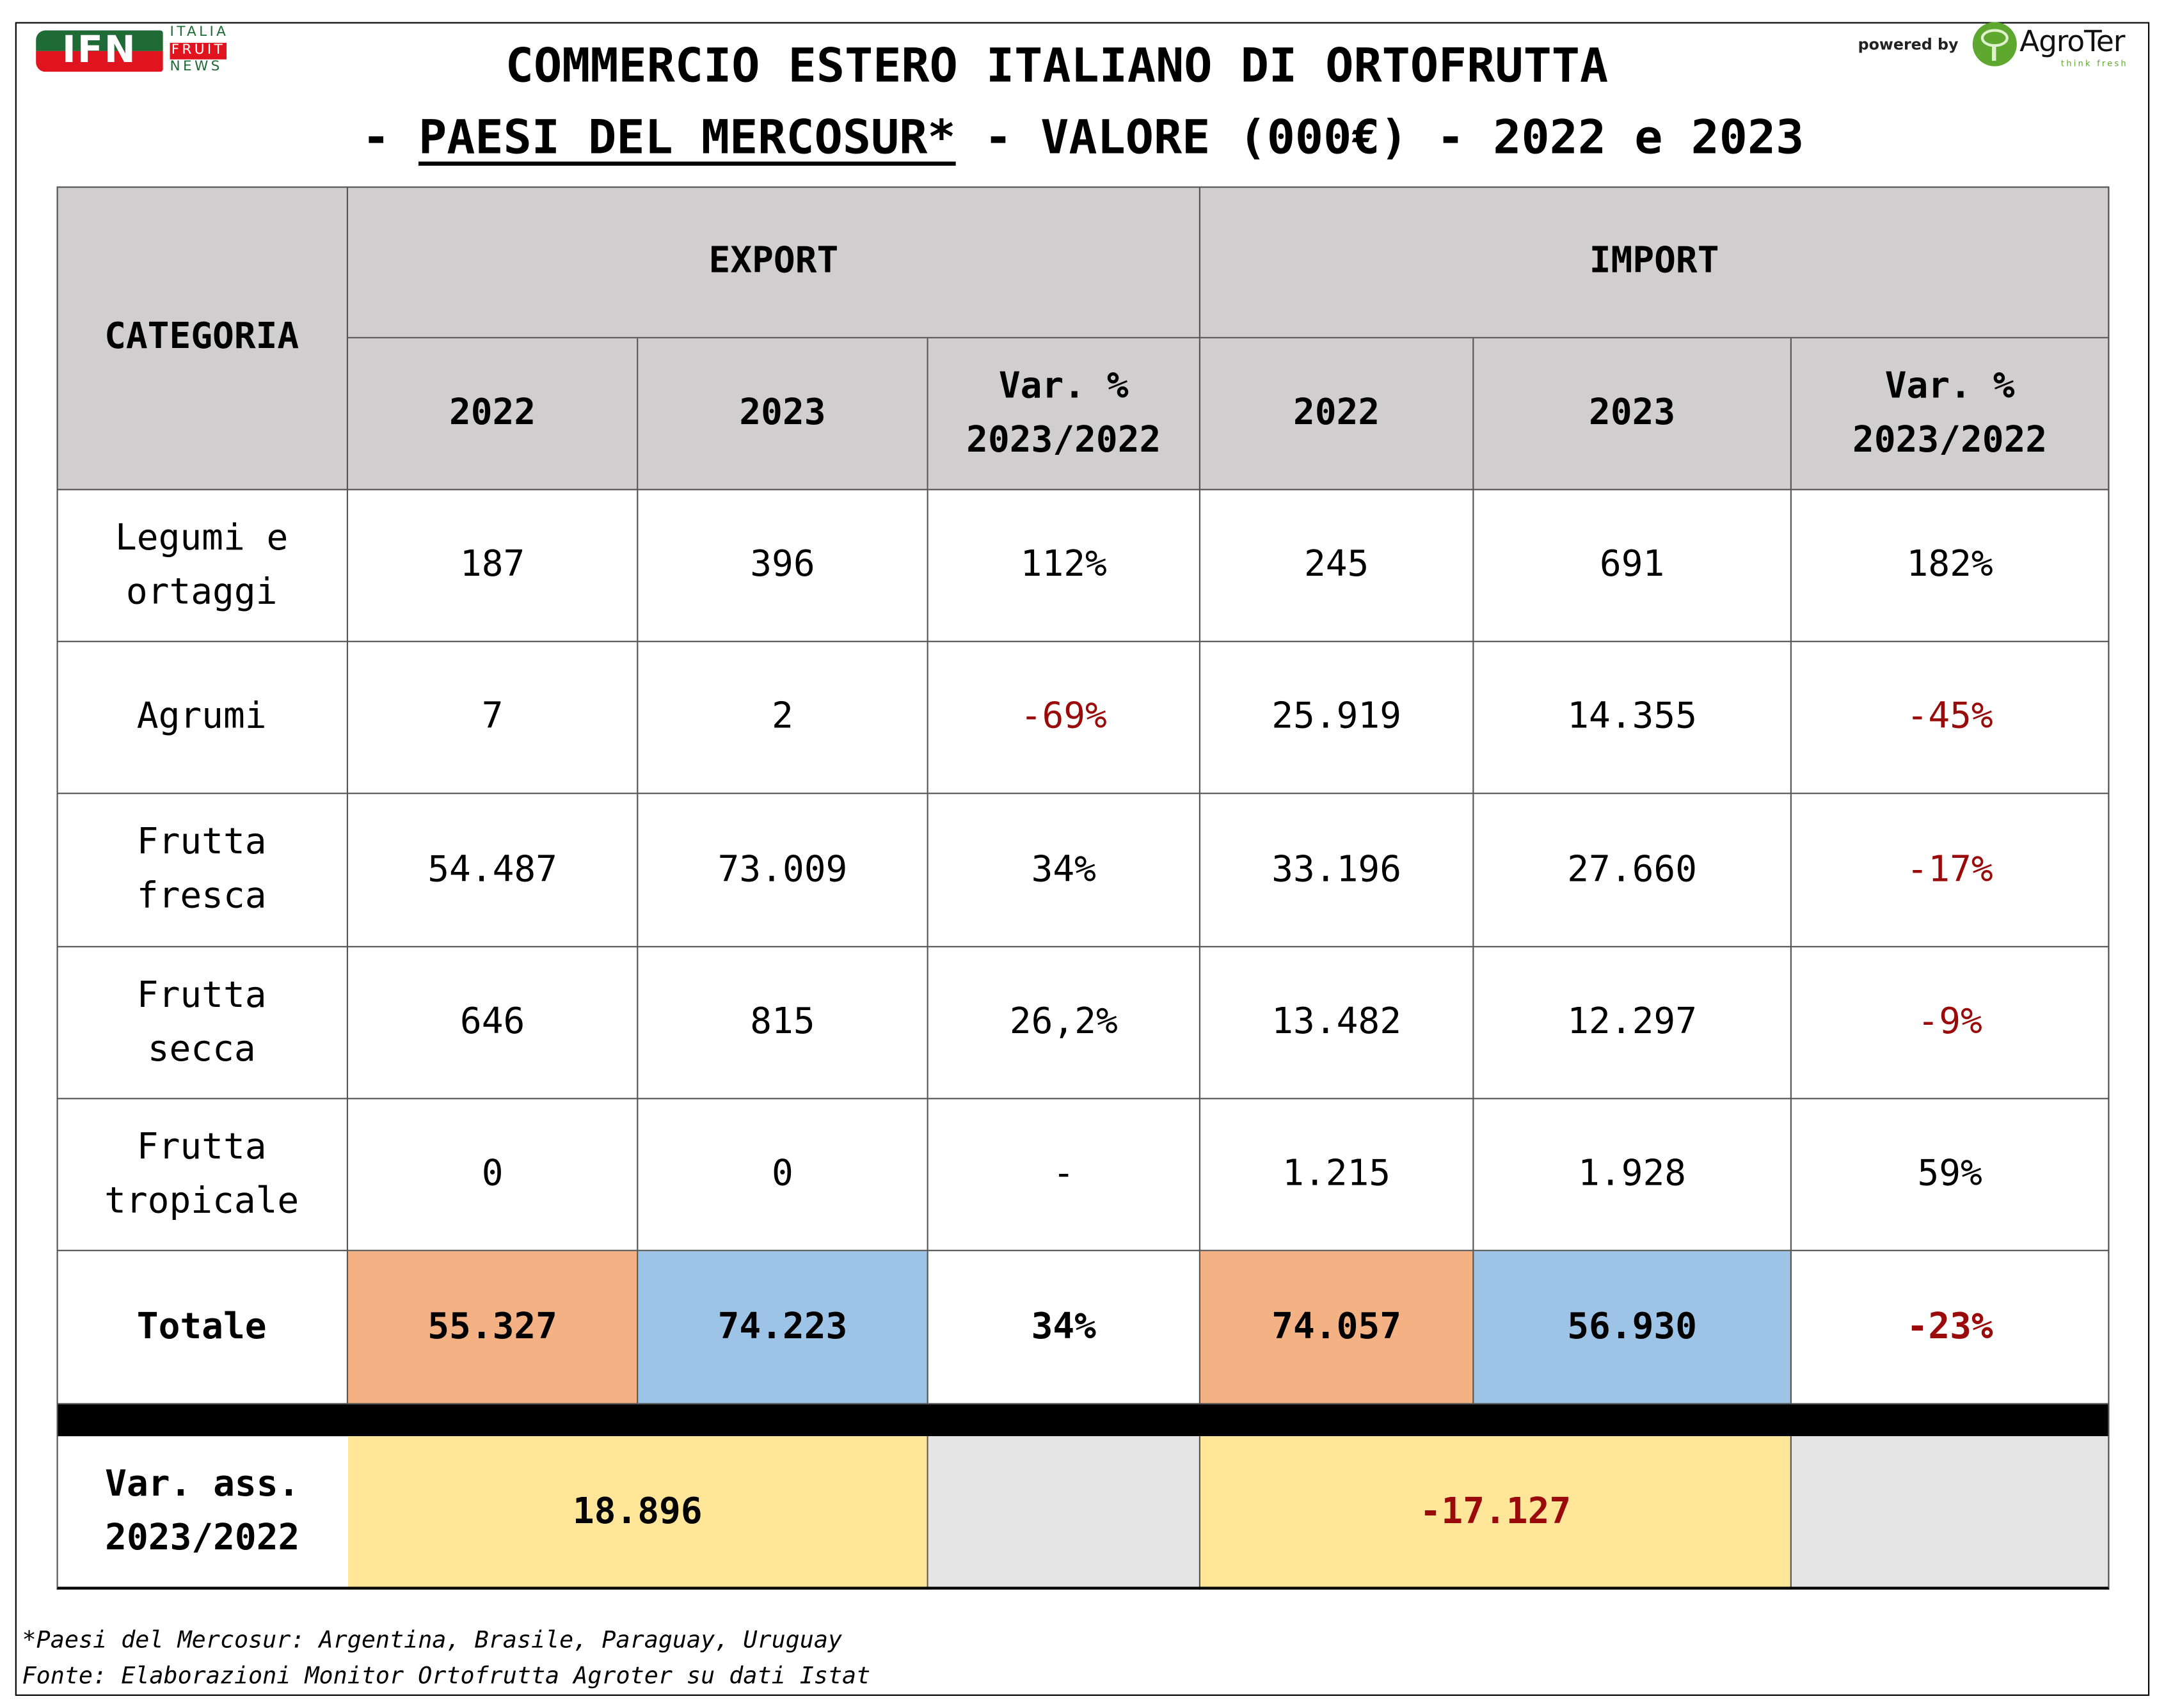 The image size is (2166, 1708). What do you see at coordinates (1083, 1421) in the screenshot?
I see `separator-bar` at bounding box center [1083, 1421].